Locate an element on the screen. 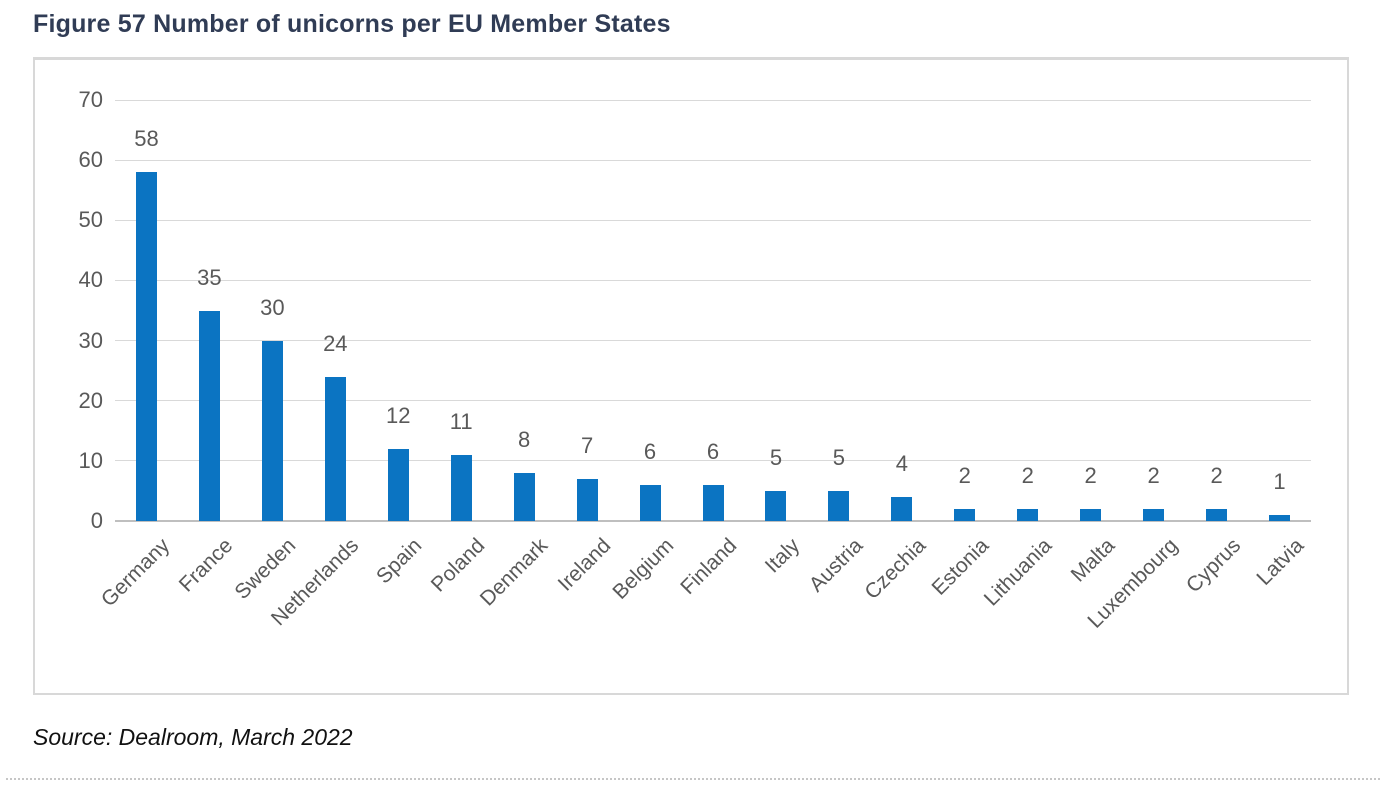 This screenshot has width=1386, height=786. bar-france is located at coordinates (209, 415).